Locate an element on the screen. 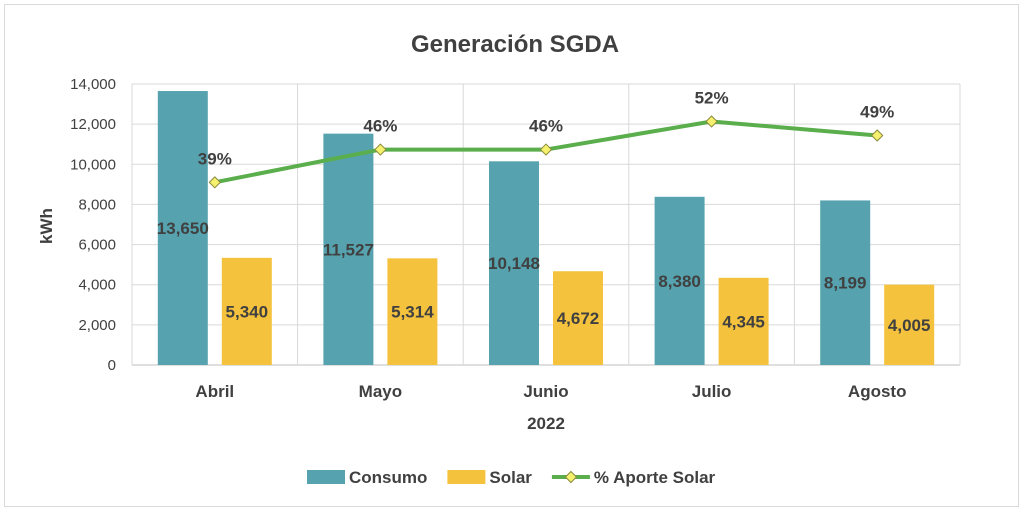 The height and width of the screenshot is (513, 1027). data-label-consumo: 8,380 is located at coordinates (679, 281).